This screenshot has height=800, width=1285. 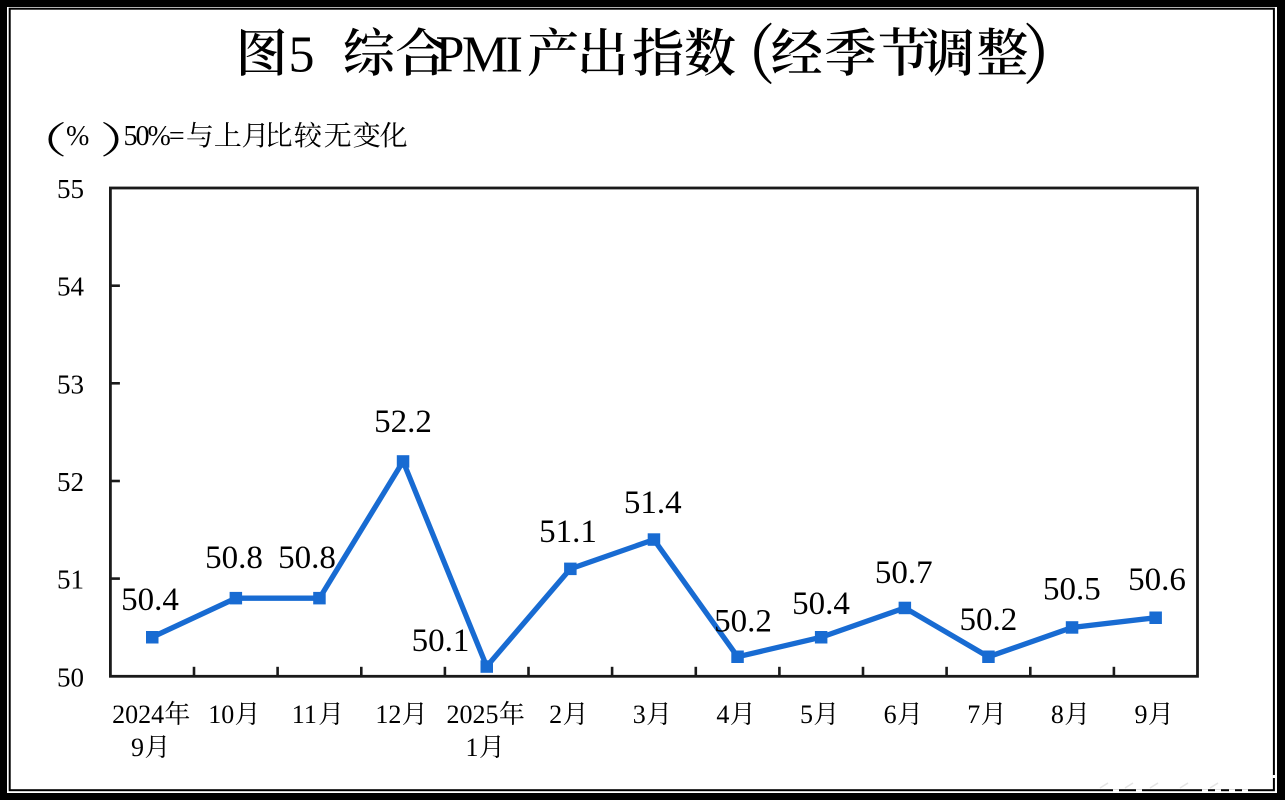 What do you see at coordinates (890, 714) in the screenshot?
I see `svg-text: 6` at bounding box center [890, 714].